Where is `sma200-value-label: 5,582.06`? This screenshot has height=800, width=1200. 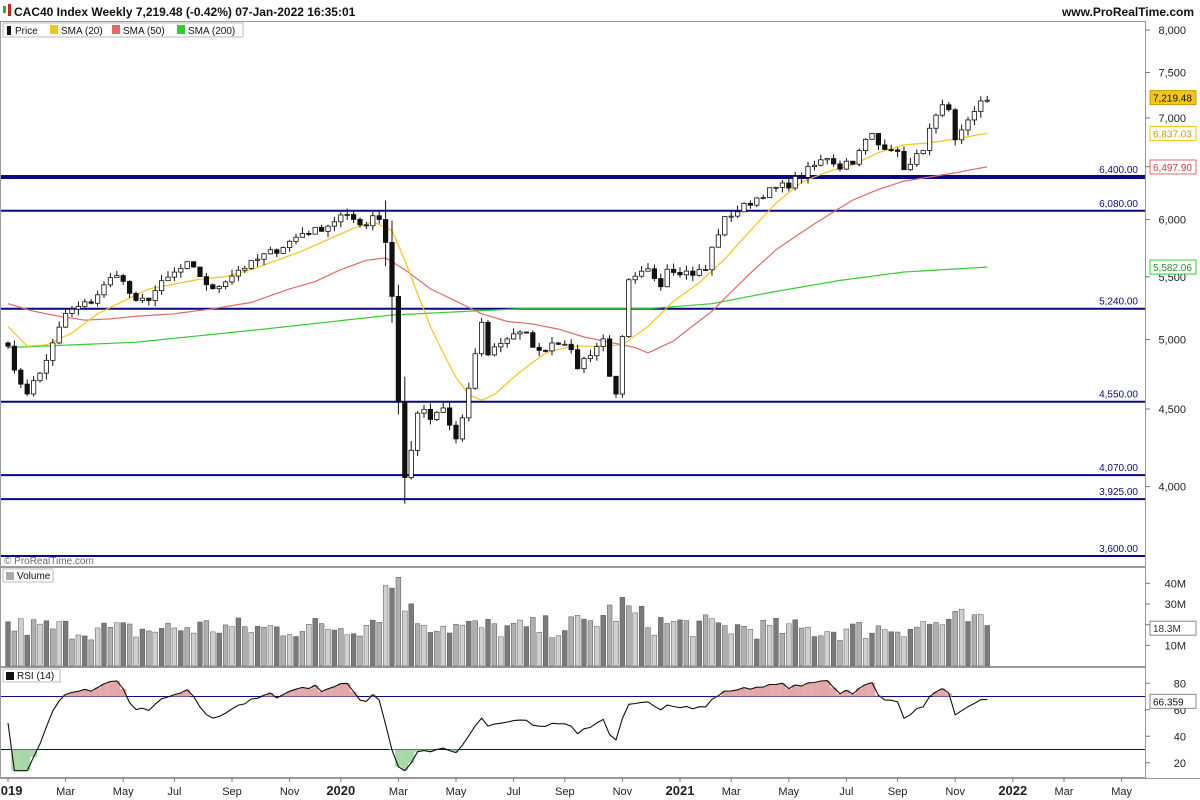
sma200-value-label: 5,582.06 is located at coordinates (1172, 268).